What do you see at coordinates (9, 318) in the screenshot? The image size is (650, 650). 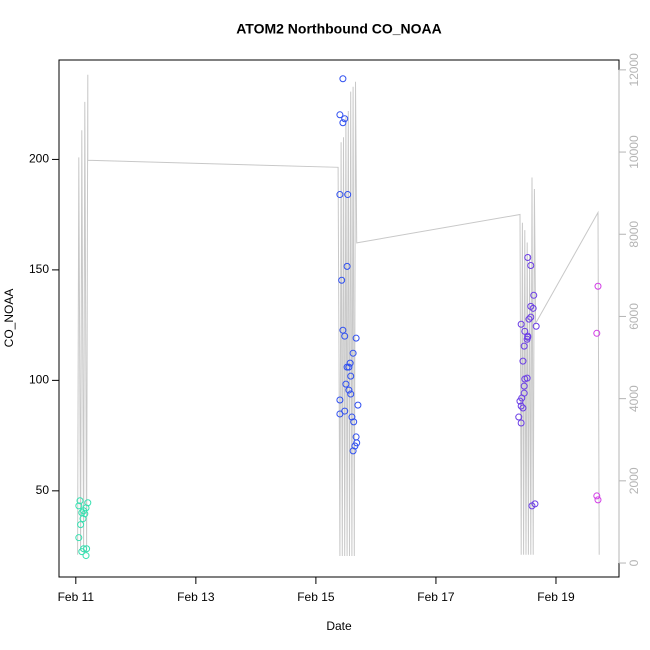 I see `y-axis-label: CO_NOAA` at bounding box center [9, 318].